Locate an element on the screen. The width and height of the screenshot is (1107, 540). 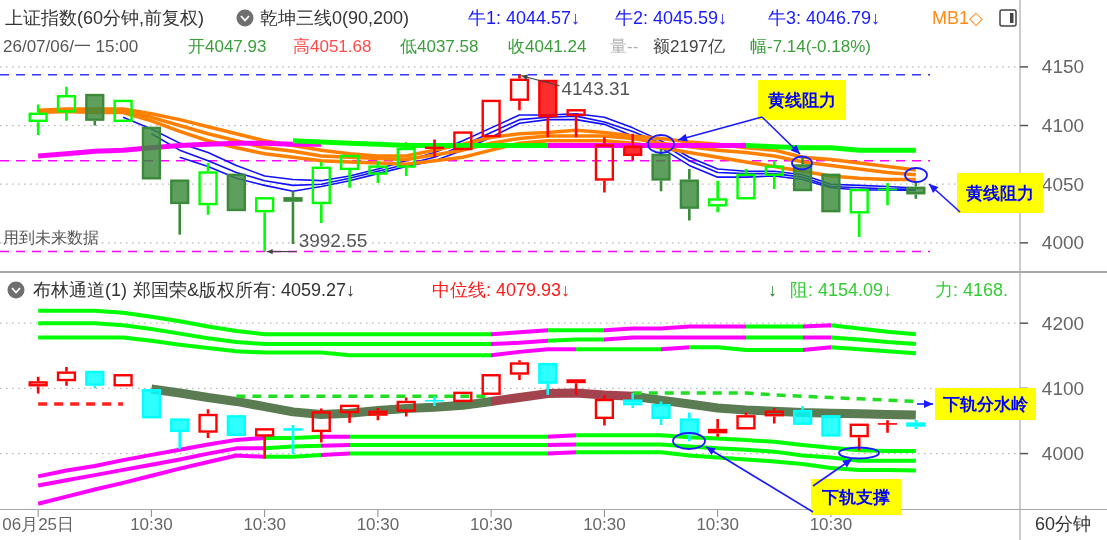
y-tick-label: 4050 is located at coordinates (1063, 184).